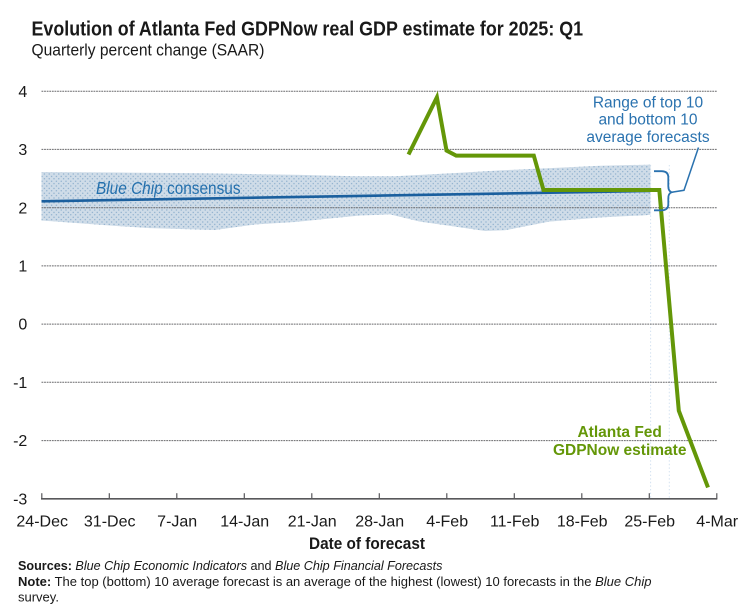 The image size is (745, 609). Describe the element at coordinates (20, 441) in the screenshot. I see `svg-text: -2` at that location.